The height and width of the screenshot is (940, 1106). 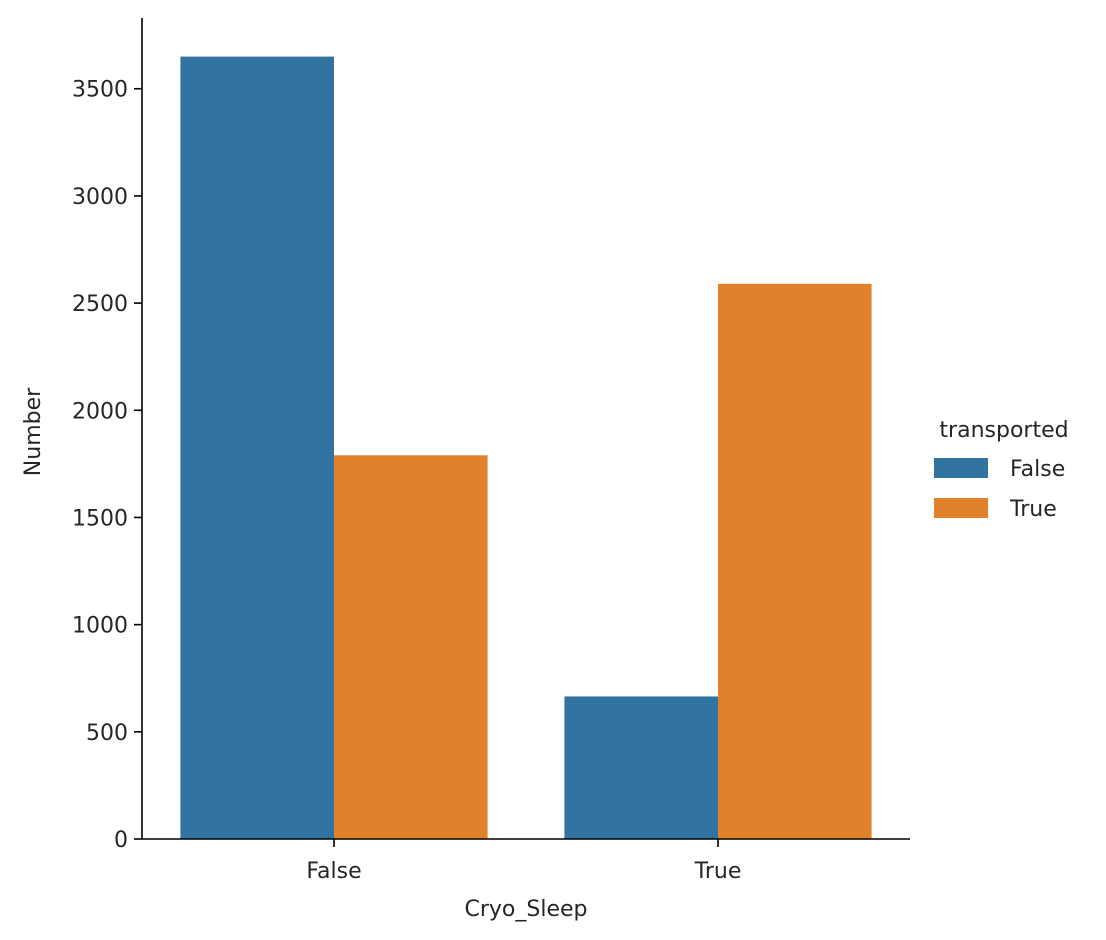 I want to click on bar-false-false, so click(x=257, y=447).